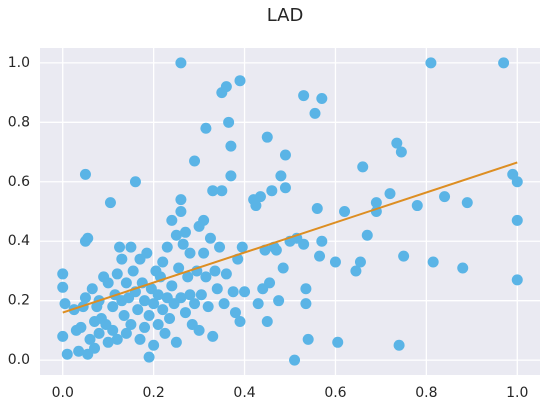 The width and height of the screenshot is (550, 407). Describe the element at coordinates (19, 182) in the screenshot. I see `y-tick-label: 0.6` at that location.